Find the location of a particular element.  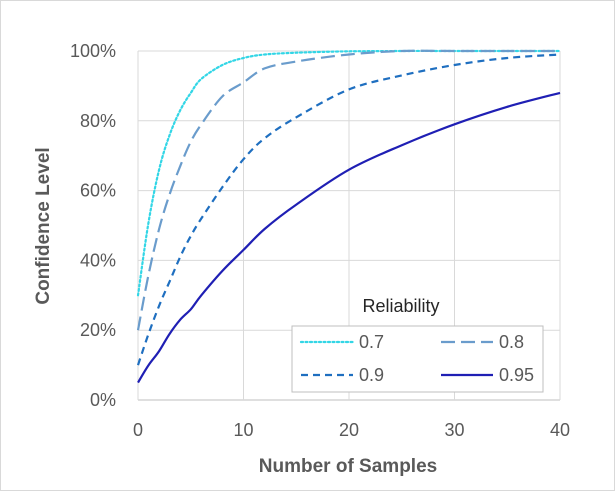

y-axis-title: Confidence Level is located at coordinates (43, 225).